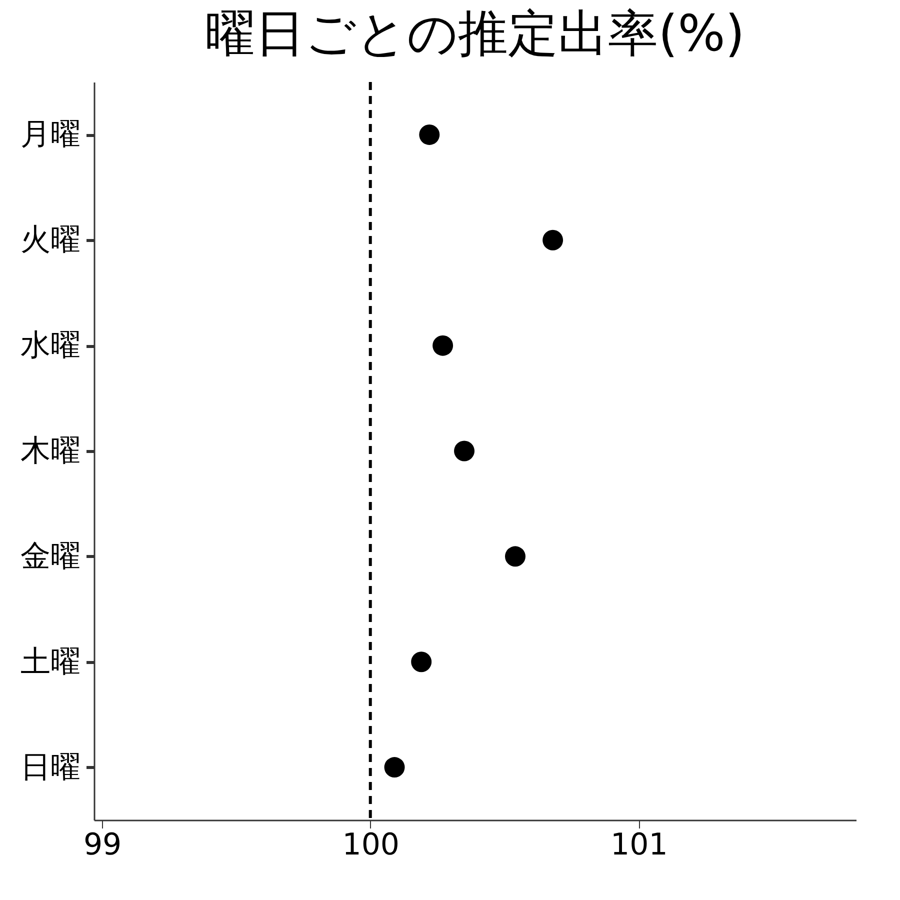 Image resolution: width=900 pixels, height=900 pixels. What do you see at coordinates (50, 662) in the screenshot?
I see `y-tick-label: 土曜` at bounding box center [50, 662].